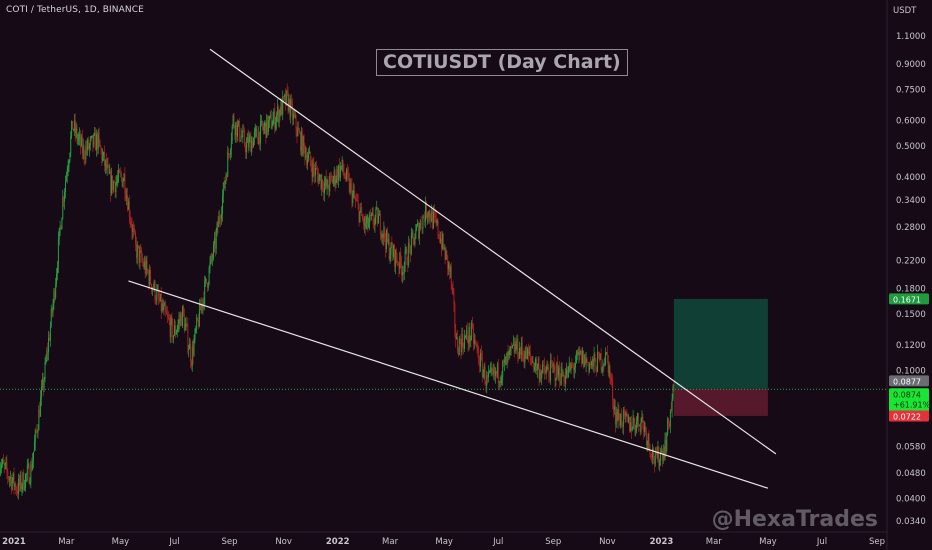 Image resolution: width=932 pixels, height=550 pixels. Describe the element at coordinates (909, 299) in the screenshot. I see `target-price-tag-bg` at that location.